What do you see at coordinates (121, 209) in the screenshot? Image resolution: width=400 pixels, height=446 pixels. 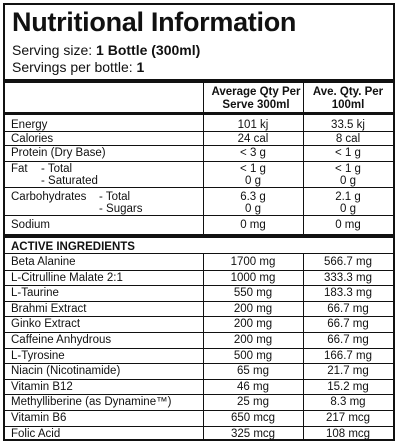 I see `nutrient-sublabel: - Sugars` at bounding box center [121, 209].